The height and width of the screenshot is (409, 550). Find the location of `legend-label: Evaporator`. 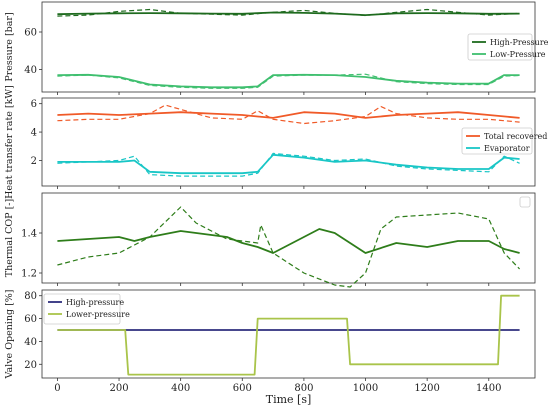

legend-label: Evaporator is located at coordinates (507, 148).